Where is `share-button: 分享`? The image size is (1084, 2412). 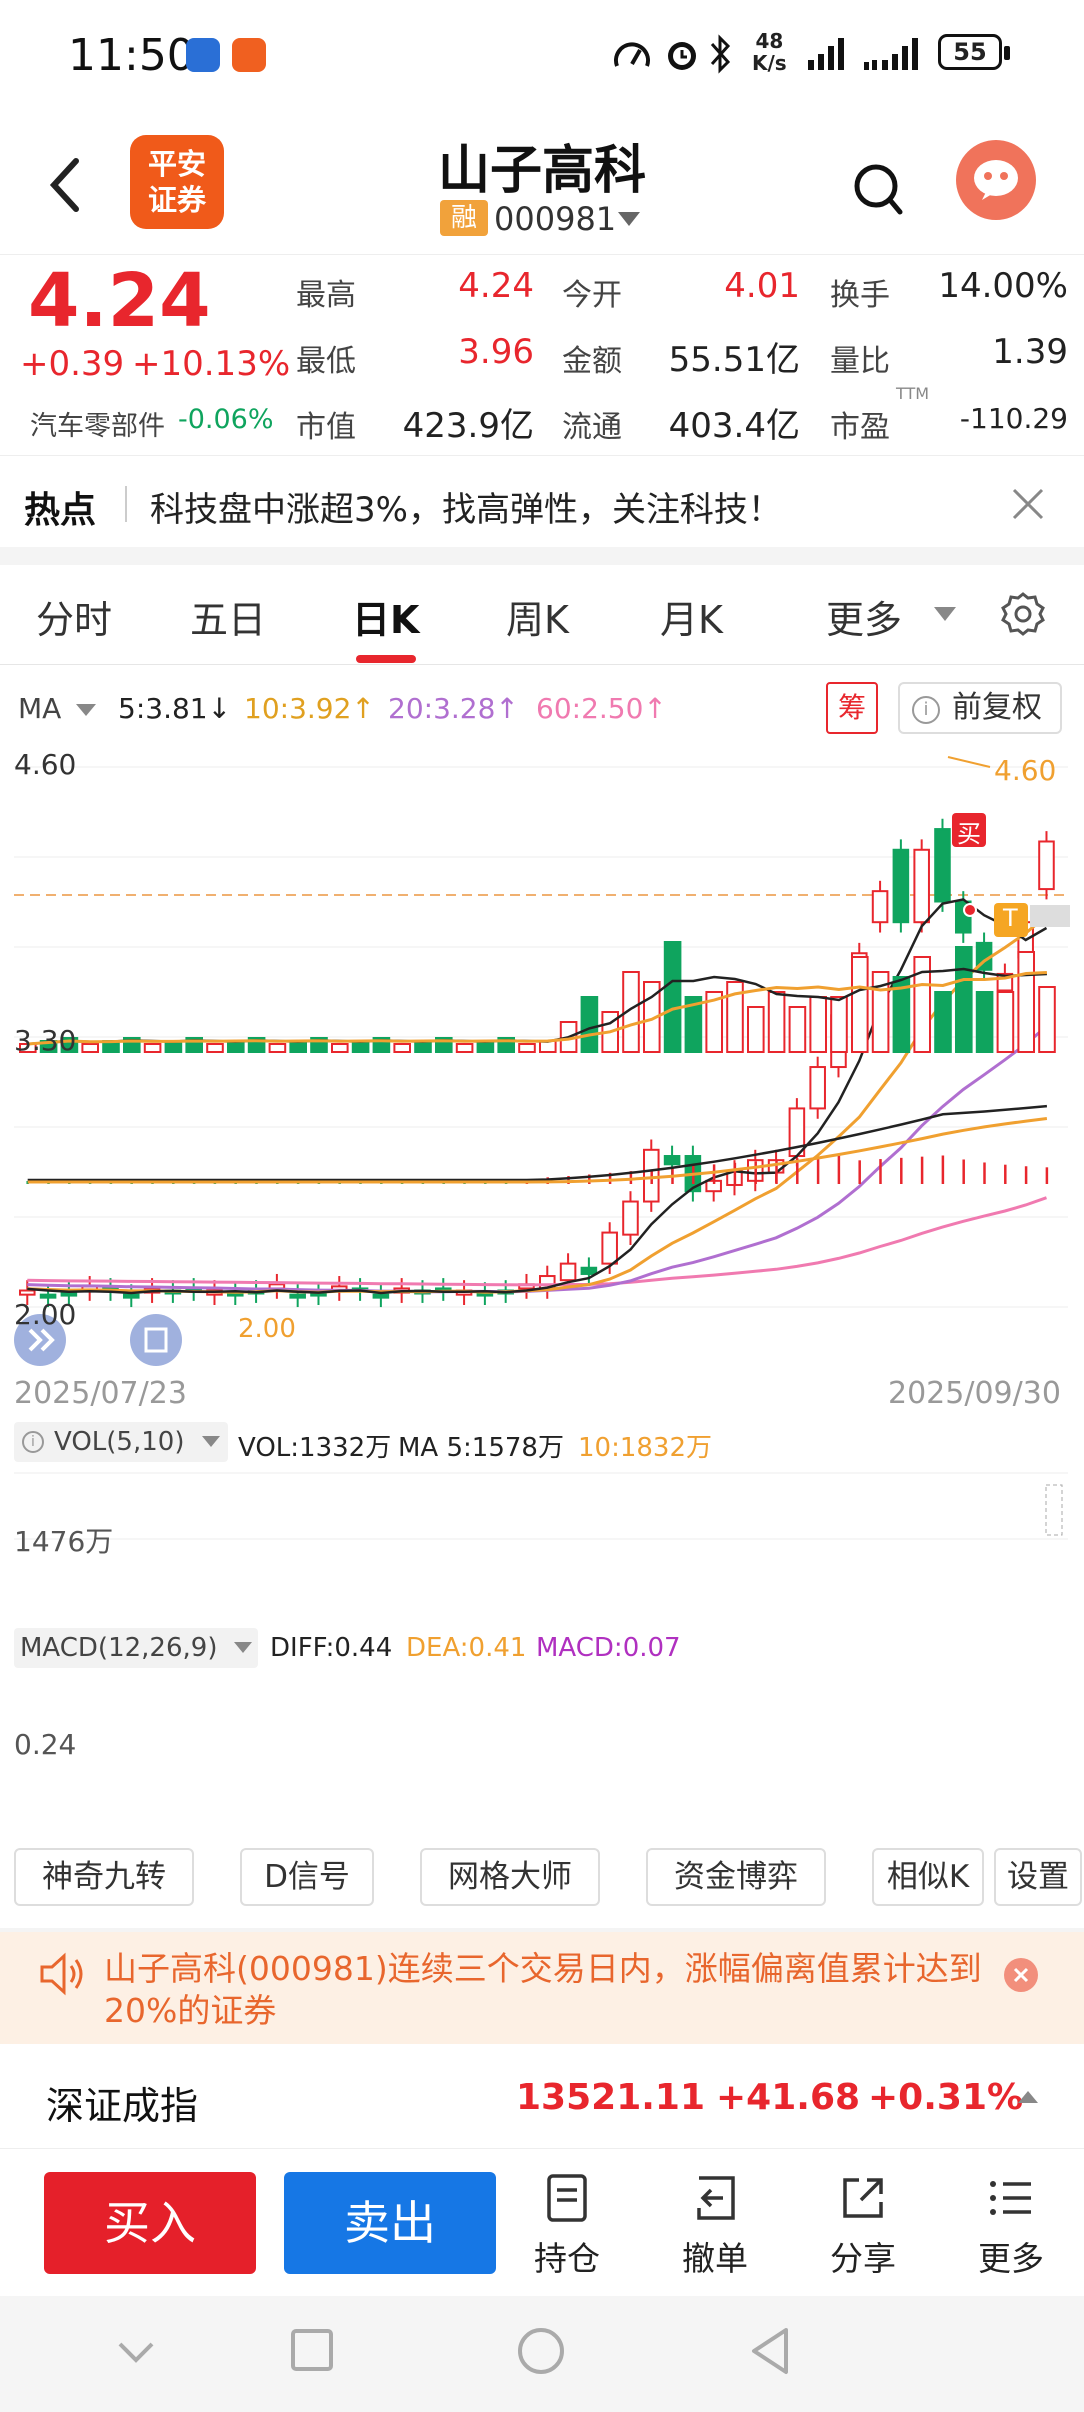 share-button: 分享 is located at coordinates (863, 2226).